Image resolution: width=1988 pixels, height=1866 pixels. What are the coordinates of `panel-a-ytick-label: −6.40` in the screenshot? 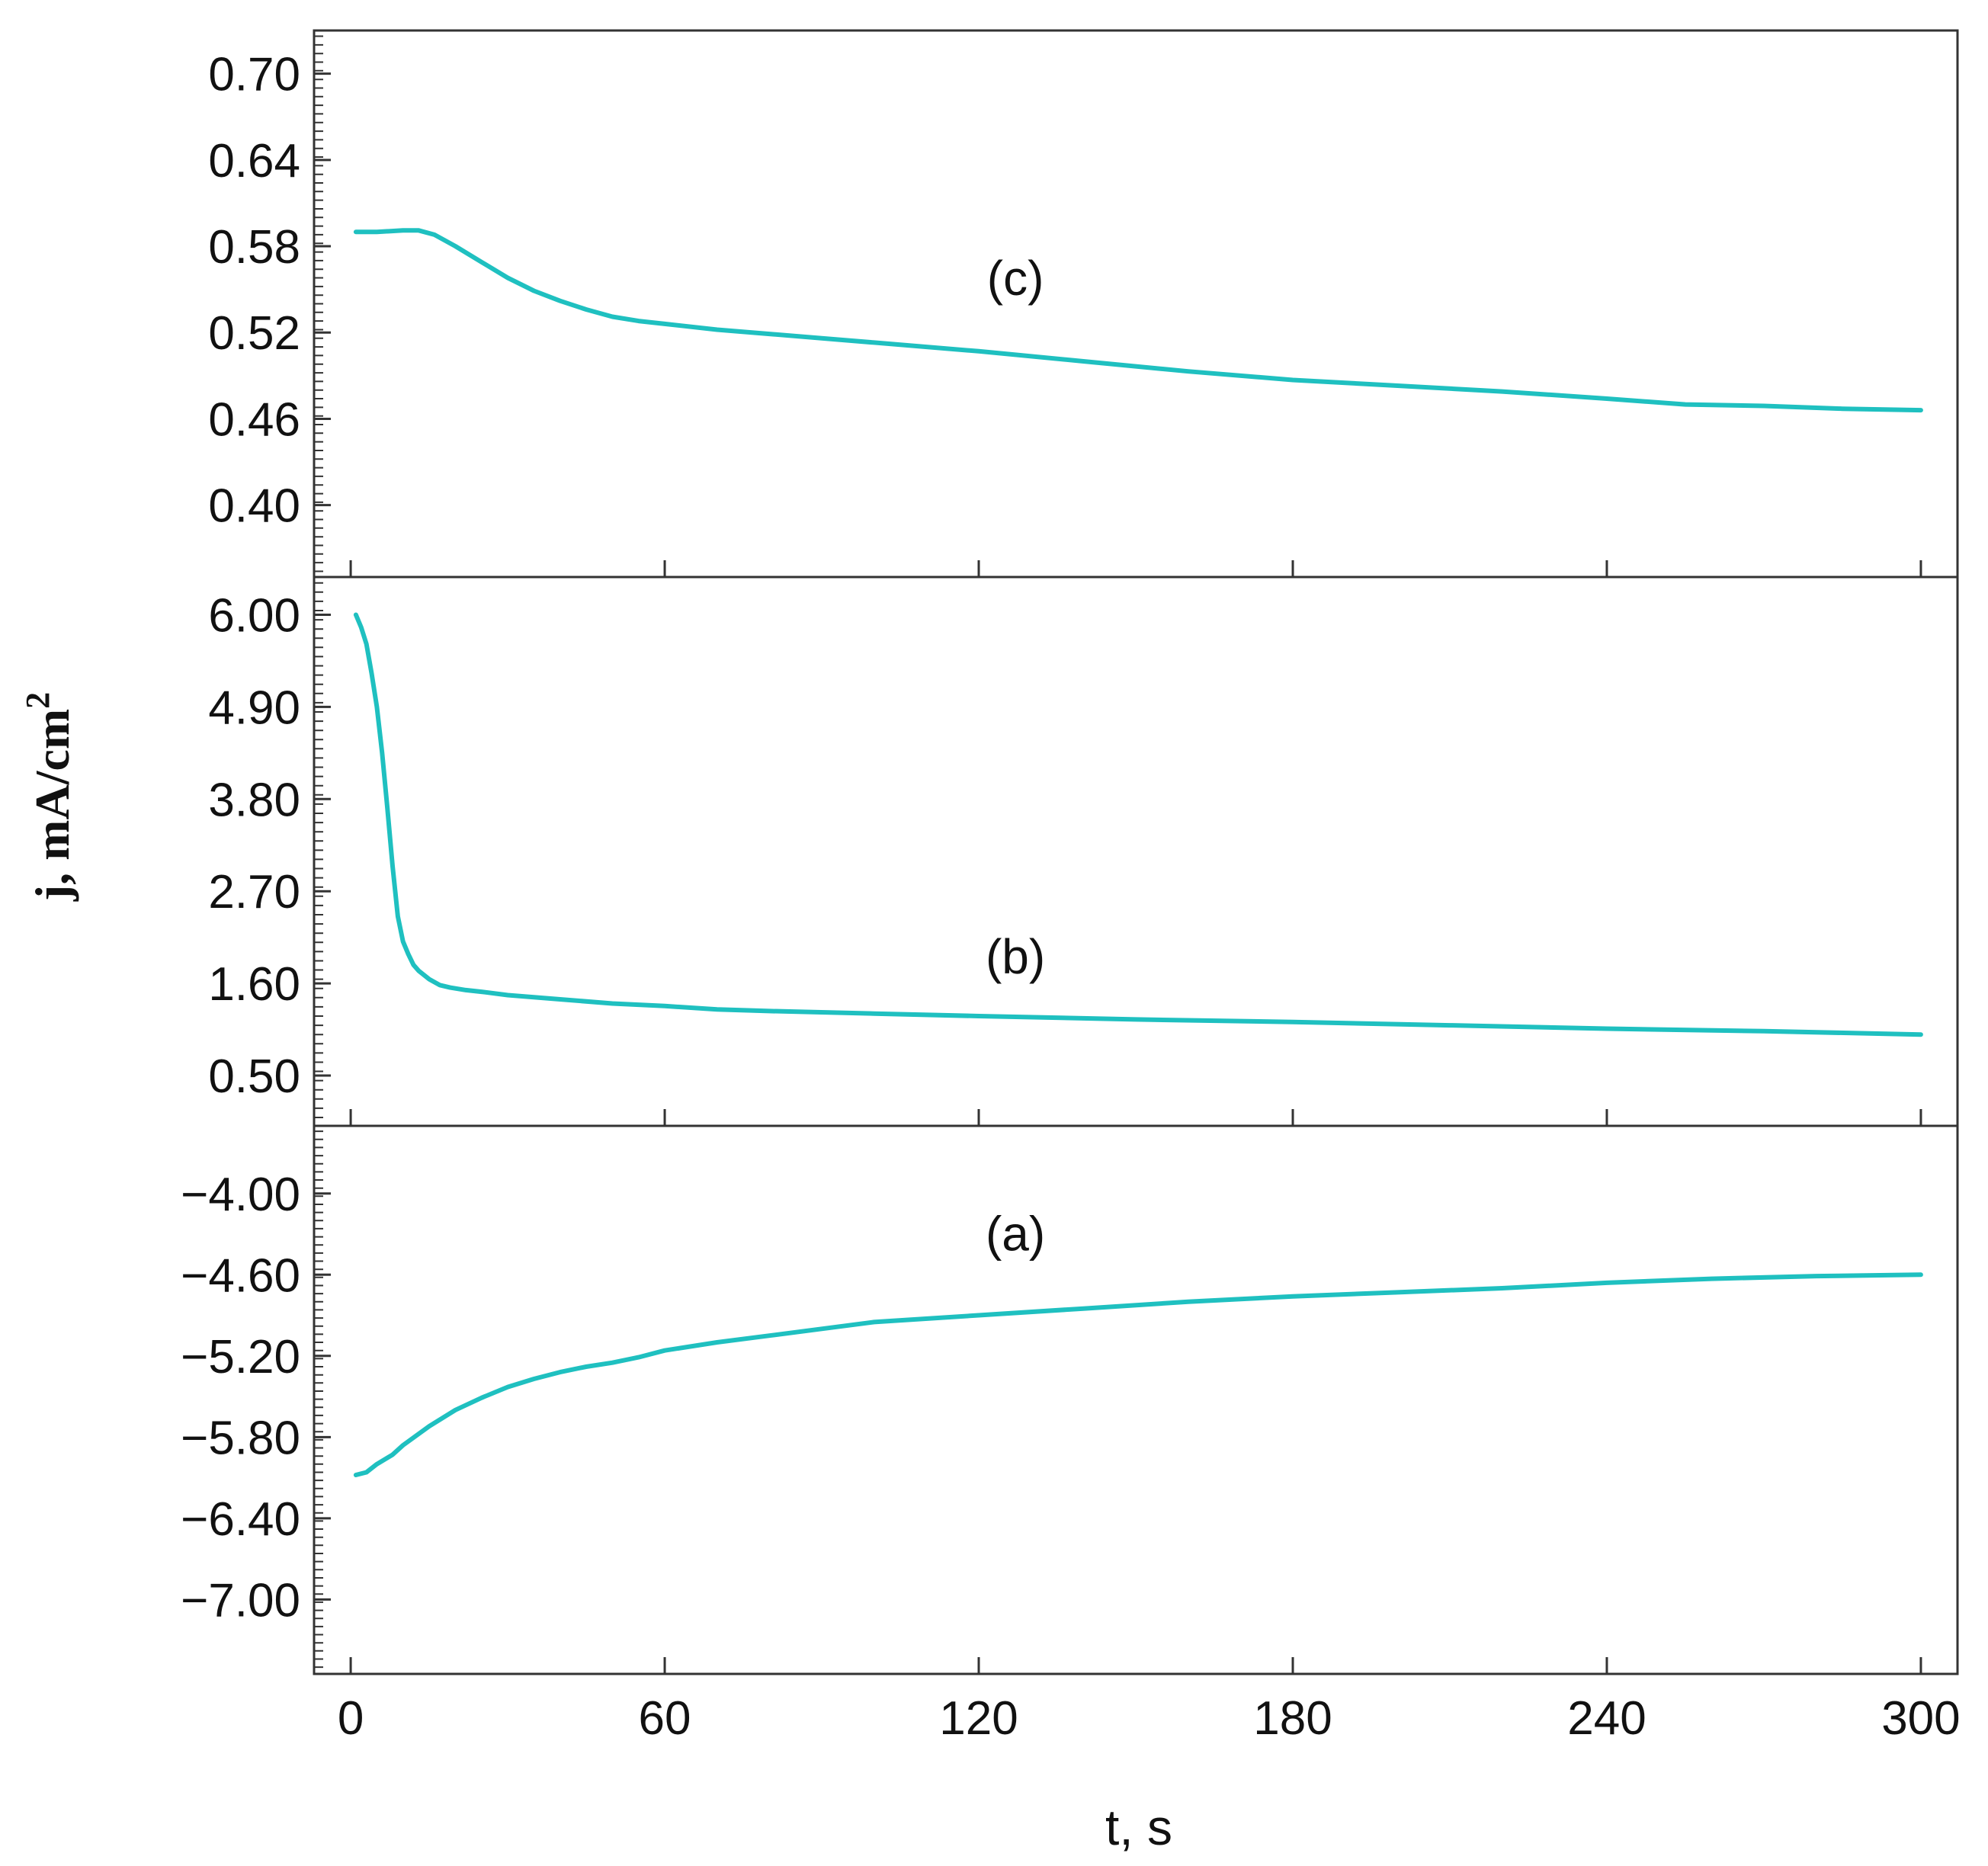 It's located at (240, 1519).